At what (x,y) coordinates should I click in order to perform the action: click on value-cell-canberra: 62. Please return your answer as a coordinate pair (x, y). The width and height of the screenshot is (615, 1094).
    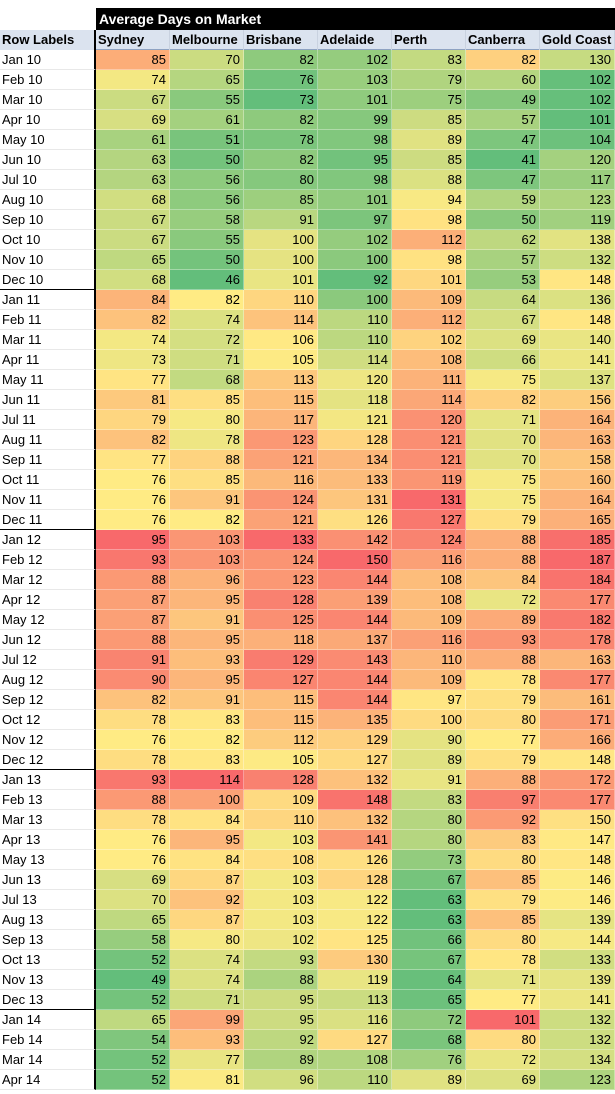
    Looking at the image, I should click on (503, 240).